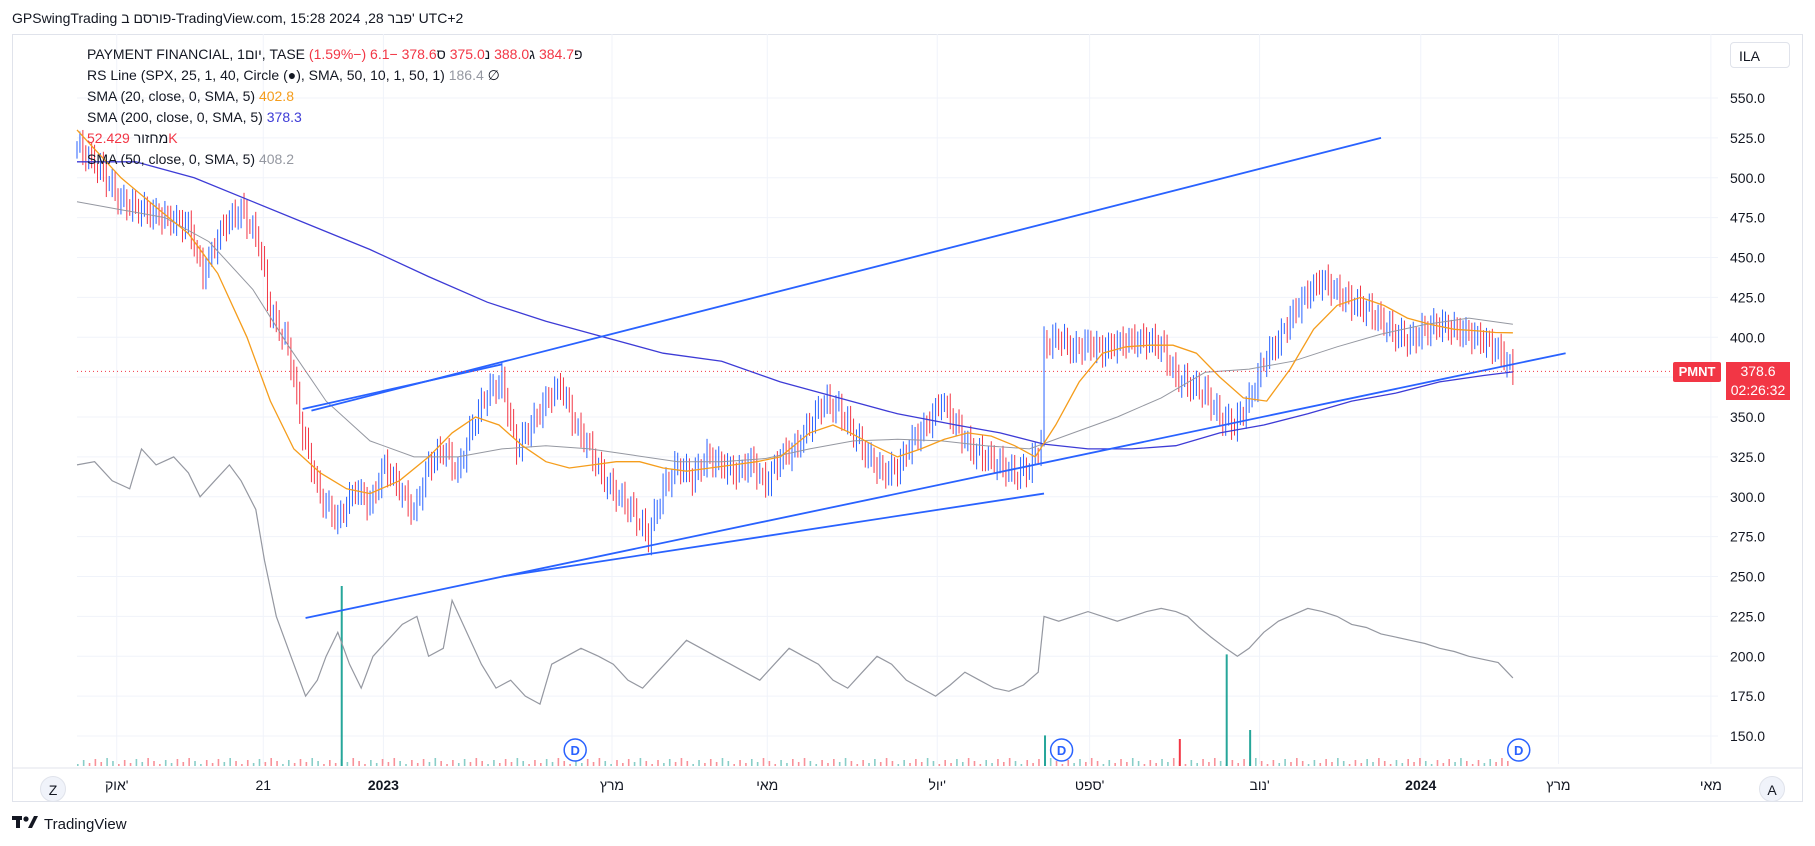 This screenshot has height=846, width=1815. I want to click on legend-sma20-value: 402.8, so click(276, 96).